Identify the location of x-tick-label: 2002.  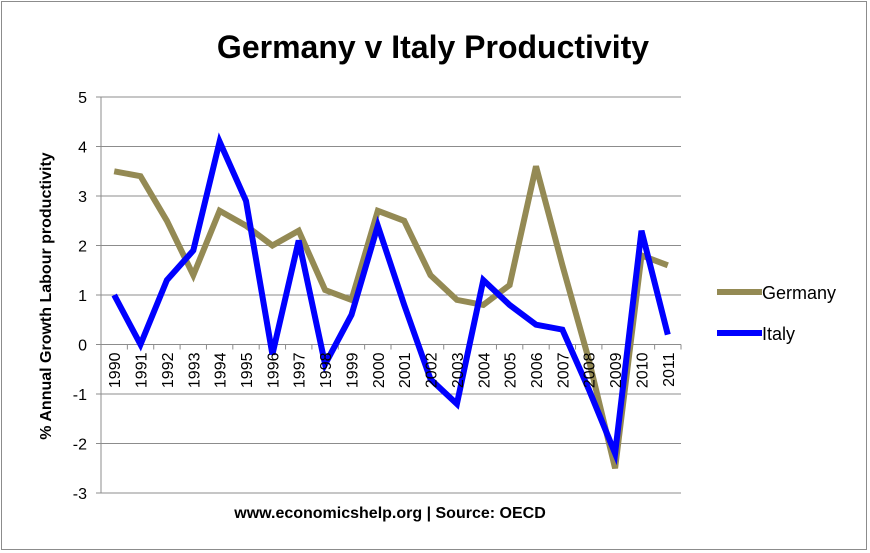
(432, 370).